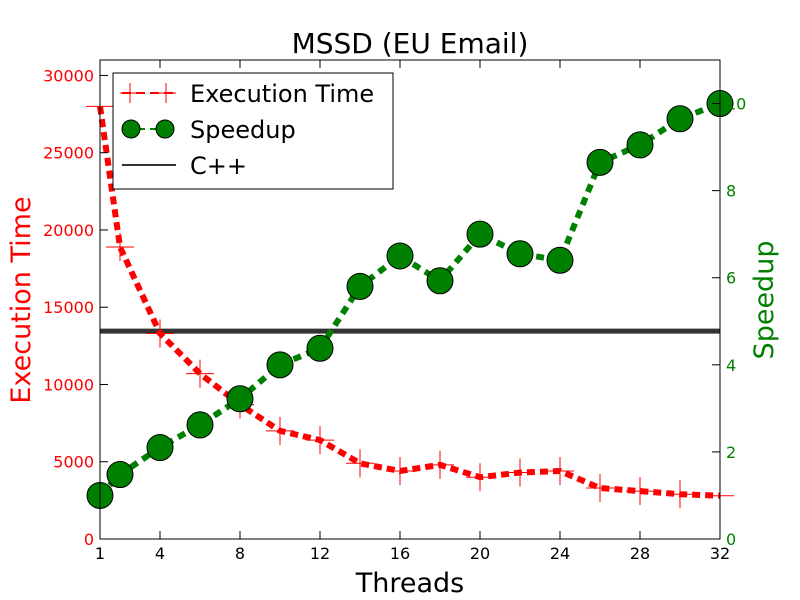 The width and height of the screenshot is (800, 600). Describe the element at coordinates (731, 365) in the screenshot. I see `right-y-tick-label: 4` at that location.